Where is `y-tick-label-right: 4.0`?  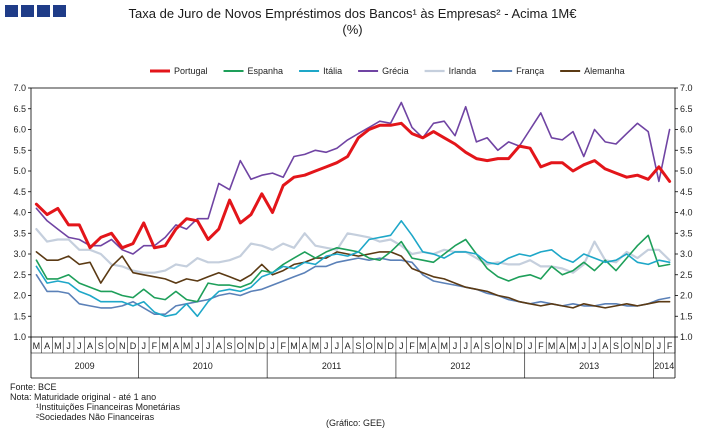 y-tick-label-right: 4.0 is located at coordinates (686, 213).